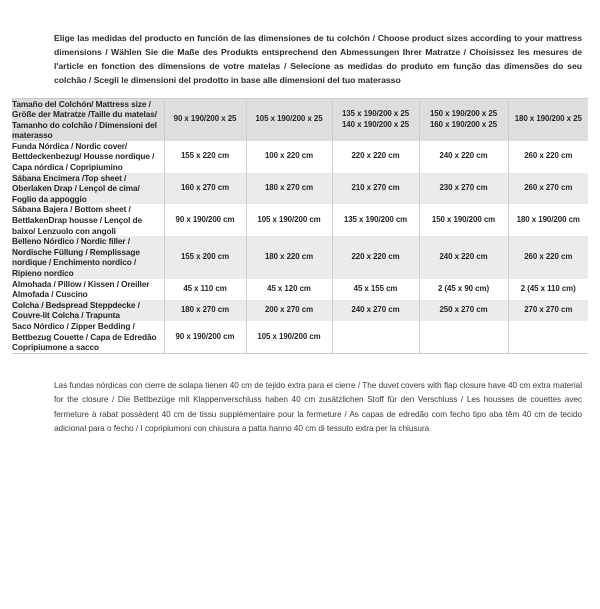  What do you see at coordinates (375, 124) in the screenshot?
I see `header-col-140-line-2: 140 x 190/200 x 25` at bounding box center [375, 124].